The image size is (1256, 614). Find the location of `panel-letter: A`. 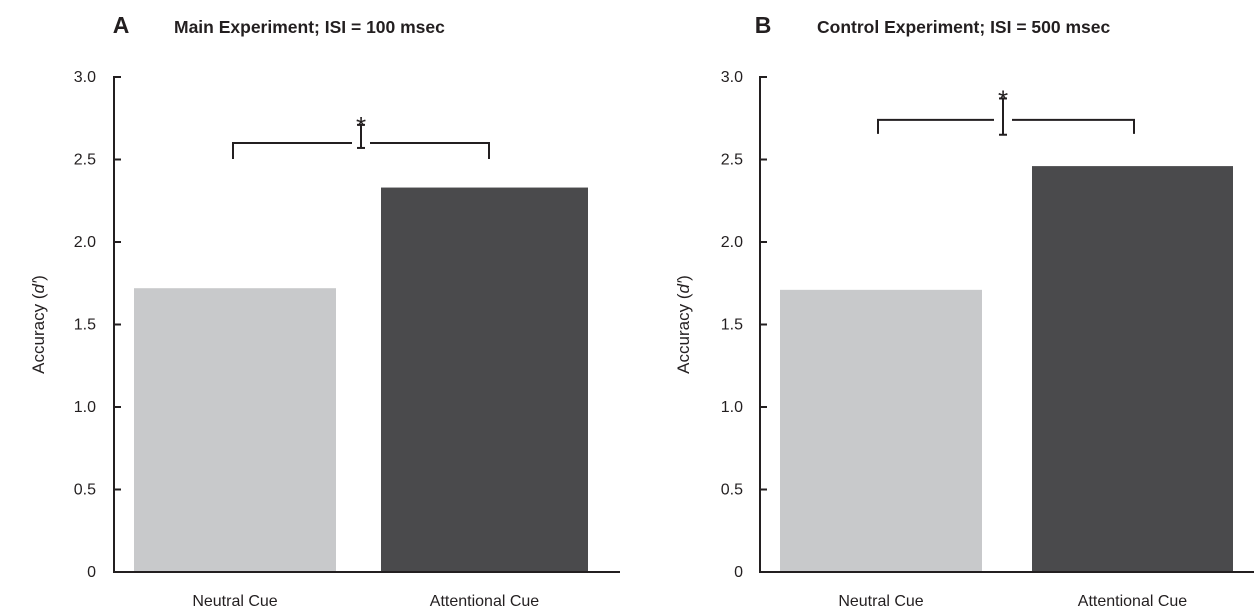

panel-letter: A is located at coordinates (121, 25).